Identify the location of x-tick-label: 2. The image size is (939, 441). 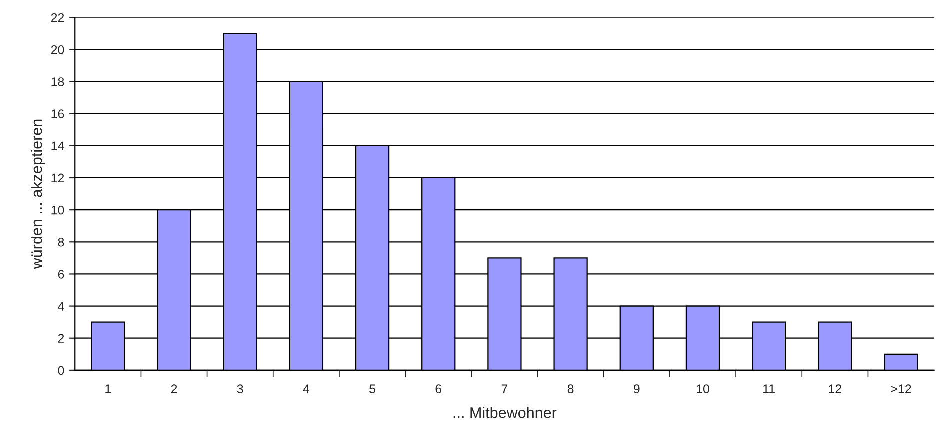
(174, 389).